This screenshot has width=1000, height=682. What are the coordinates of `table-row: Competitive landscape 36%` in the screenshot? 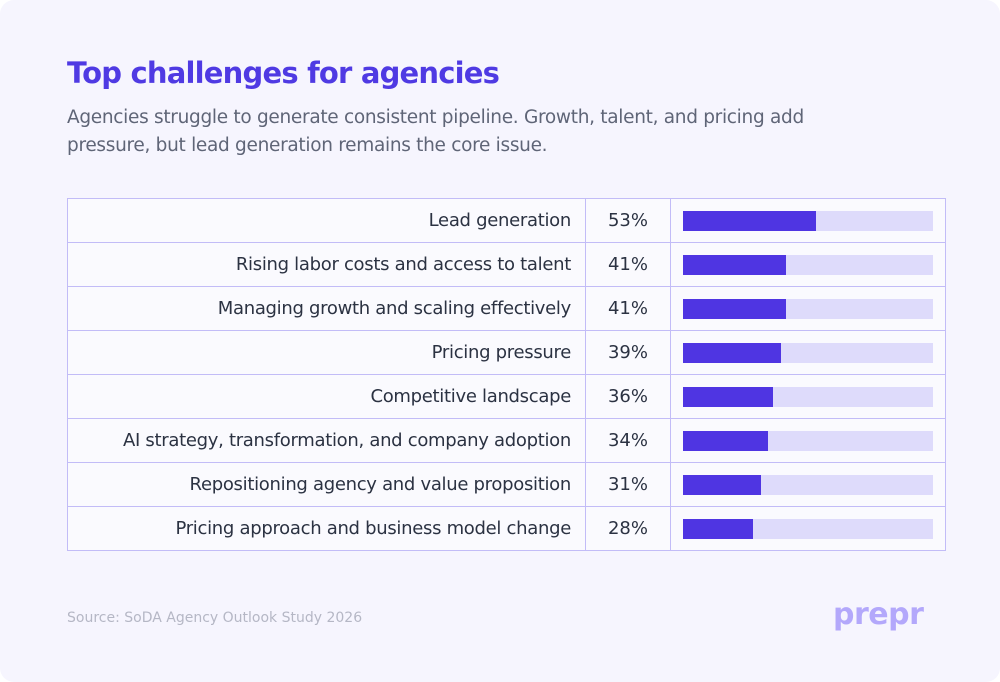 It's located at (506, 396).